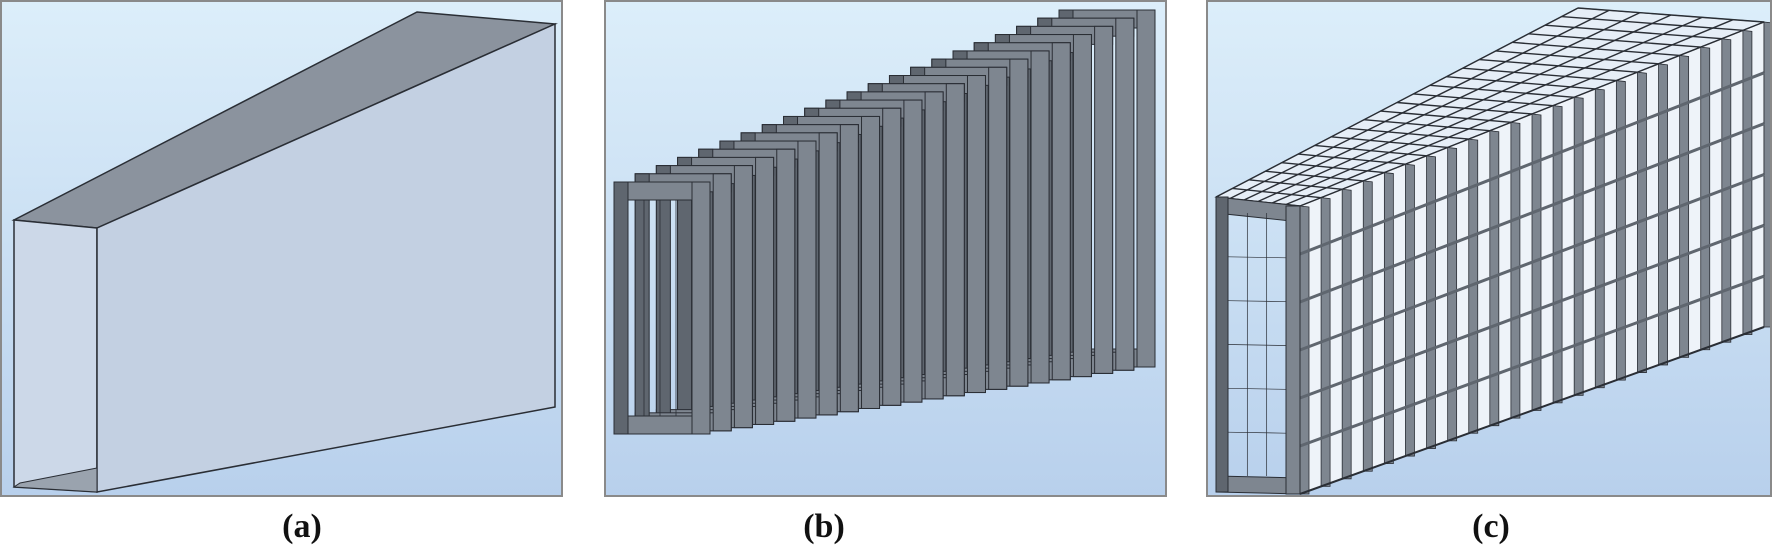 The width and height of the screenshot is (1772, 552). What do you see at coordinates (1222, 344) in the screenshot?
I see `front-frame-left` at bounding box center [1222, 344].